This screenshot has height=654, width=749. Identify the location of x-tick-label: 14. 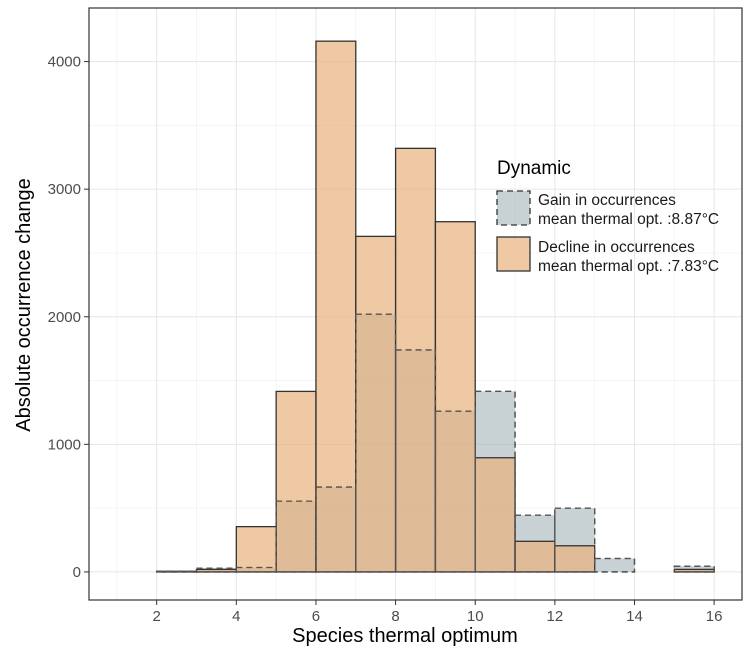
(634, 616).